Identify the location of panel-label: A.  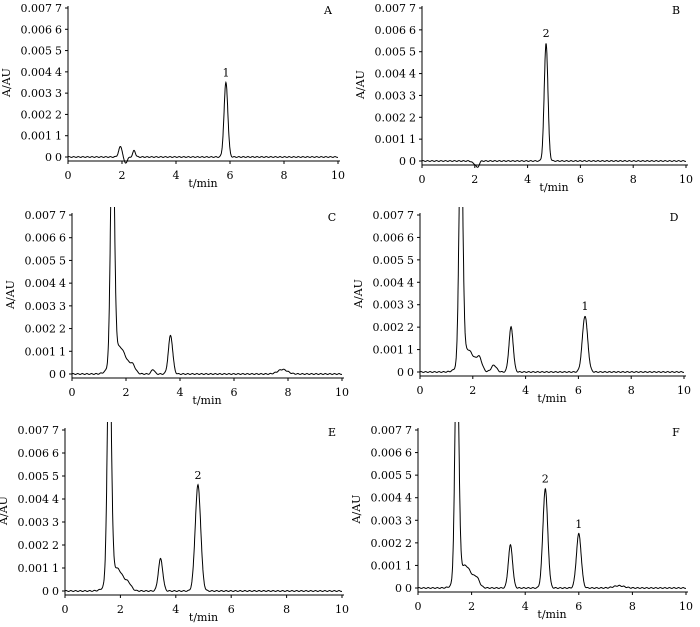
(328, 10).